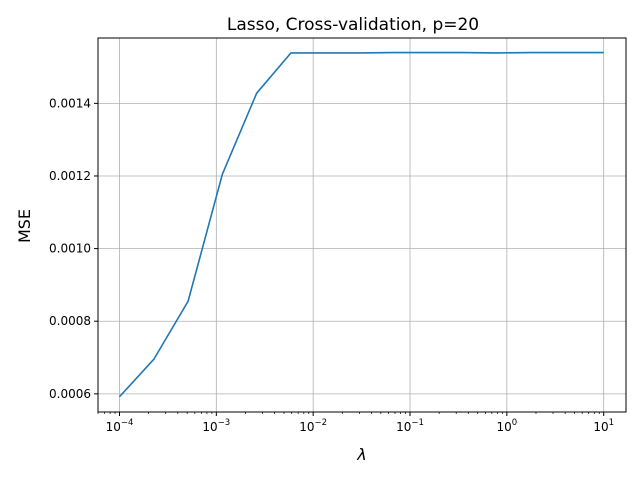 Image resolution: width=640 pixels, height=480 pixels. I want to click on x-axis-label: λ, so click(361, 454).